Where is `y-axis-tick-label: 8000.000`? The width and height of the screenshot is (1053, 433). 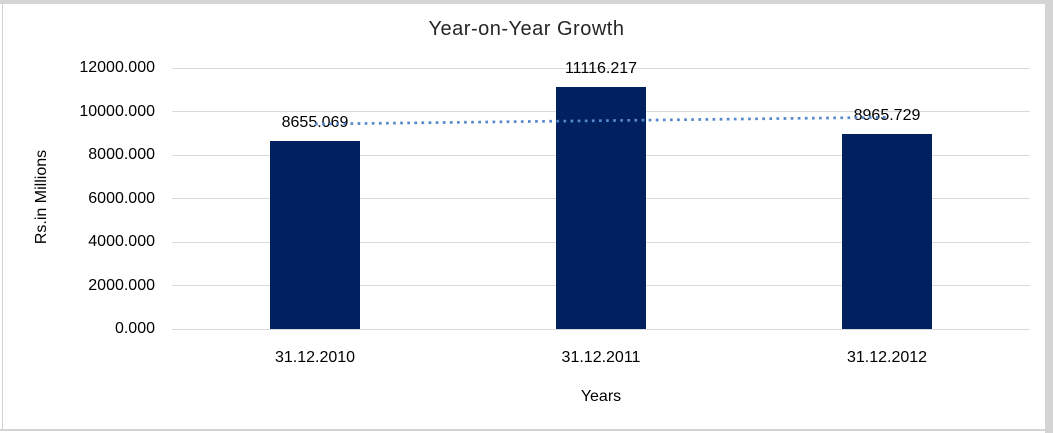 y-axis-tick-label: 8000.000 is located at coordinates (121, 154).